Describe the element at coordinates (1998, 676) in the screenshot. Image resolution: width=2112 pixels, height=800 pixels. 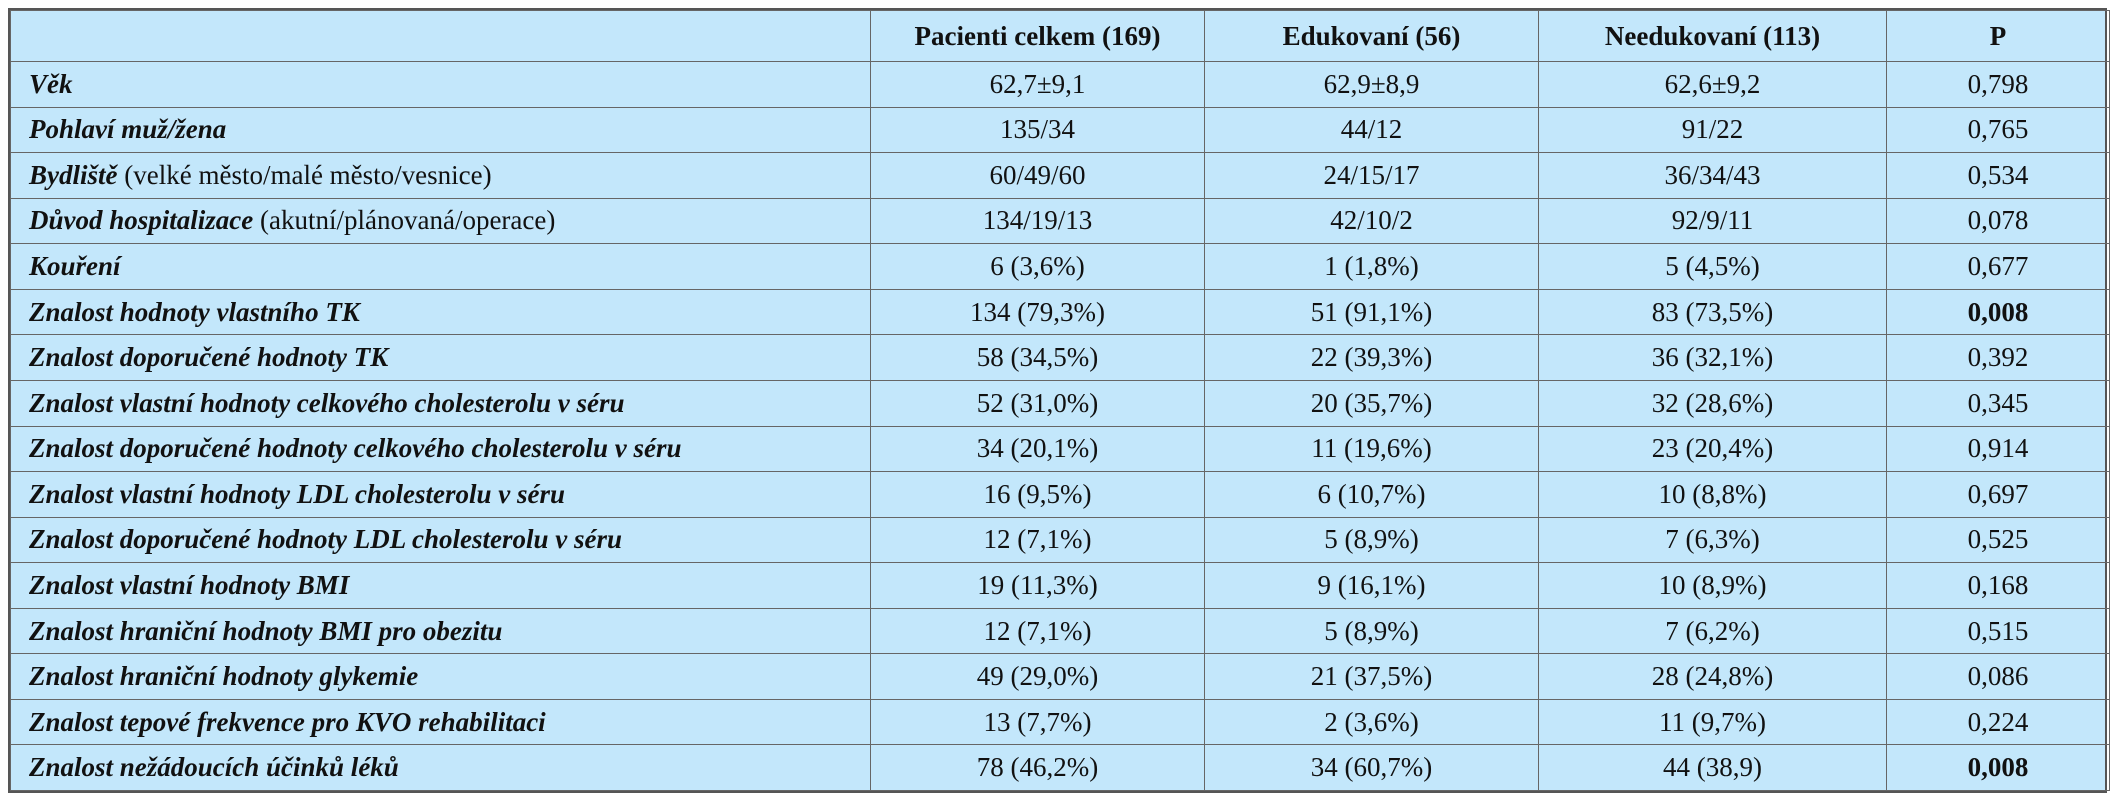
I see `cell-p-value: 0,086` at that location.